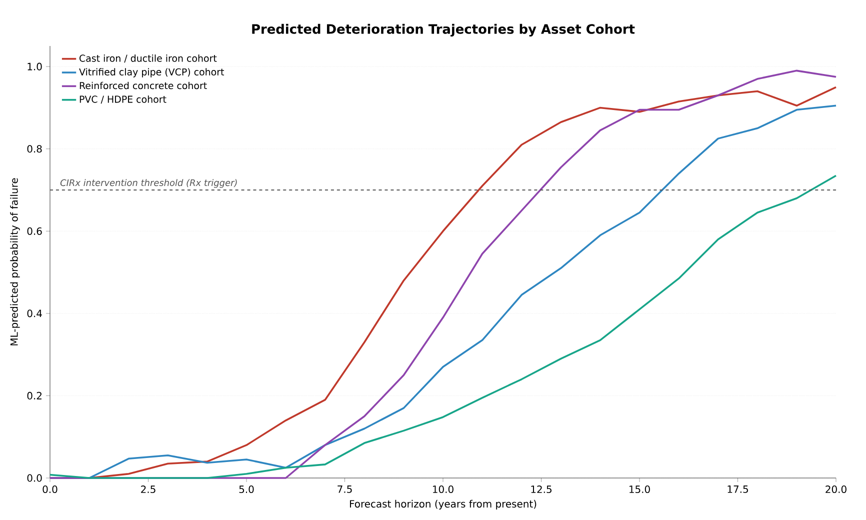  Describe the element at coordinates (246, 490) in the screenshot. I see `x-tick-label: 5.0` at that location.